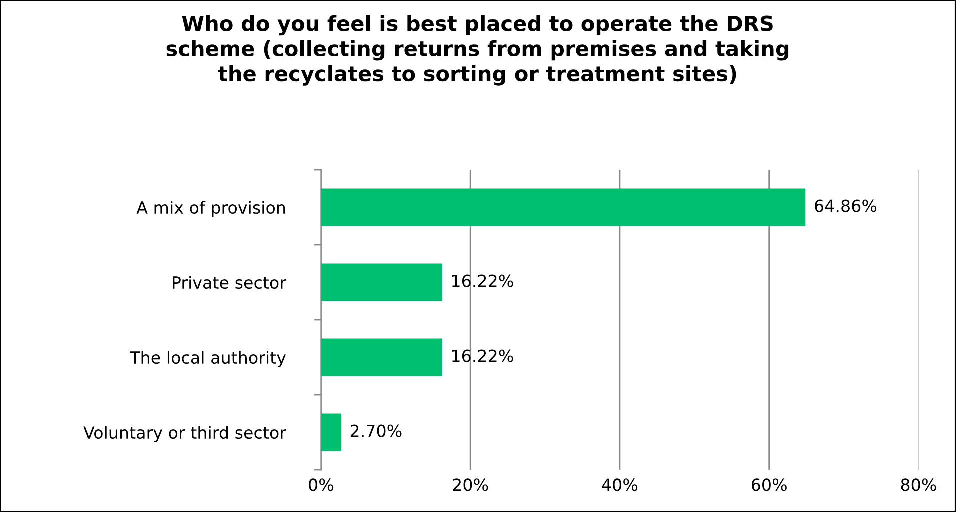  I want to click on y-tick-label: Private sector, so click(229, 283).